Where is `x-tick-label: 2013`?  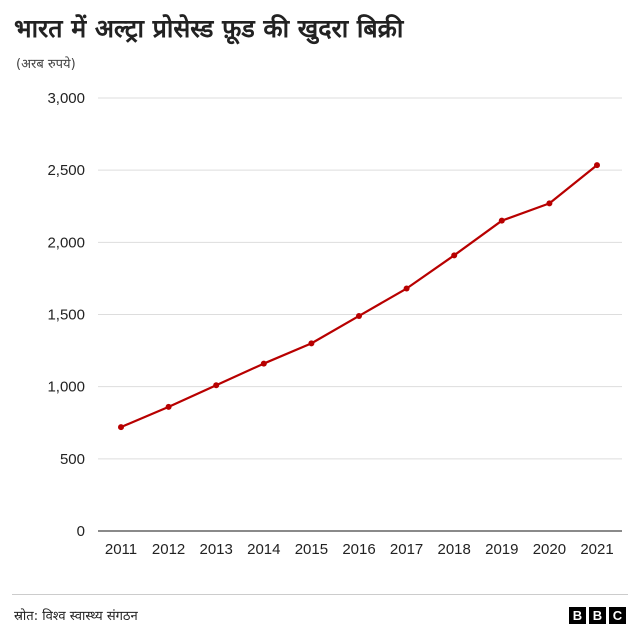 x-tick-label: 2013 is located at coordinates (216, 549).